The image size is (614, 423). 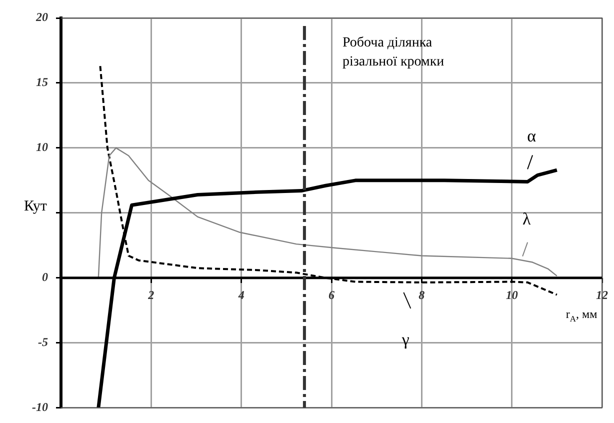 What do you see at coordinates (42, 147) in the screenshot?
I see `y-tick-label: 10` at bounding box center [42, 147].